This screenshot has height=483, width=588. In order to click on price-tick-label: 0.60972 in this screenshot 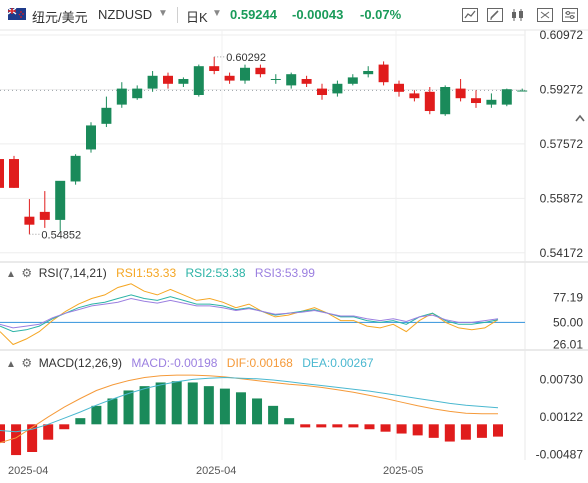, I will do `click(562, 35)`.